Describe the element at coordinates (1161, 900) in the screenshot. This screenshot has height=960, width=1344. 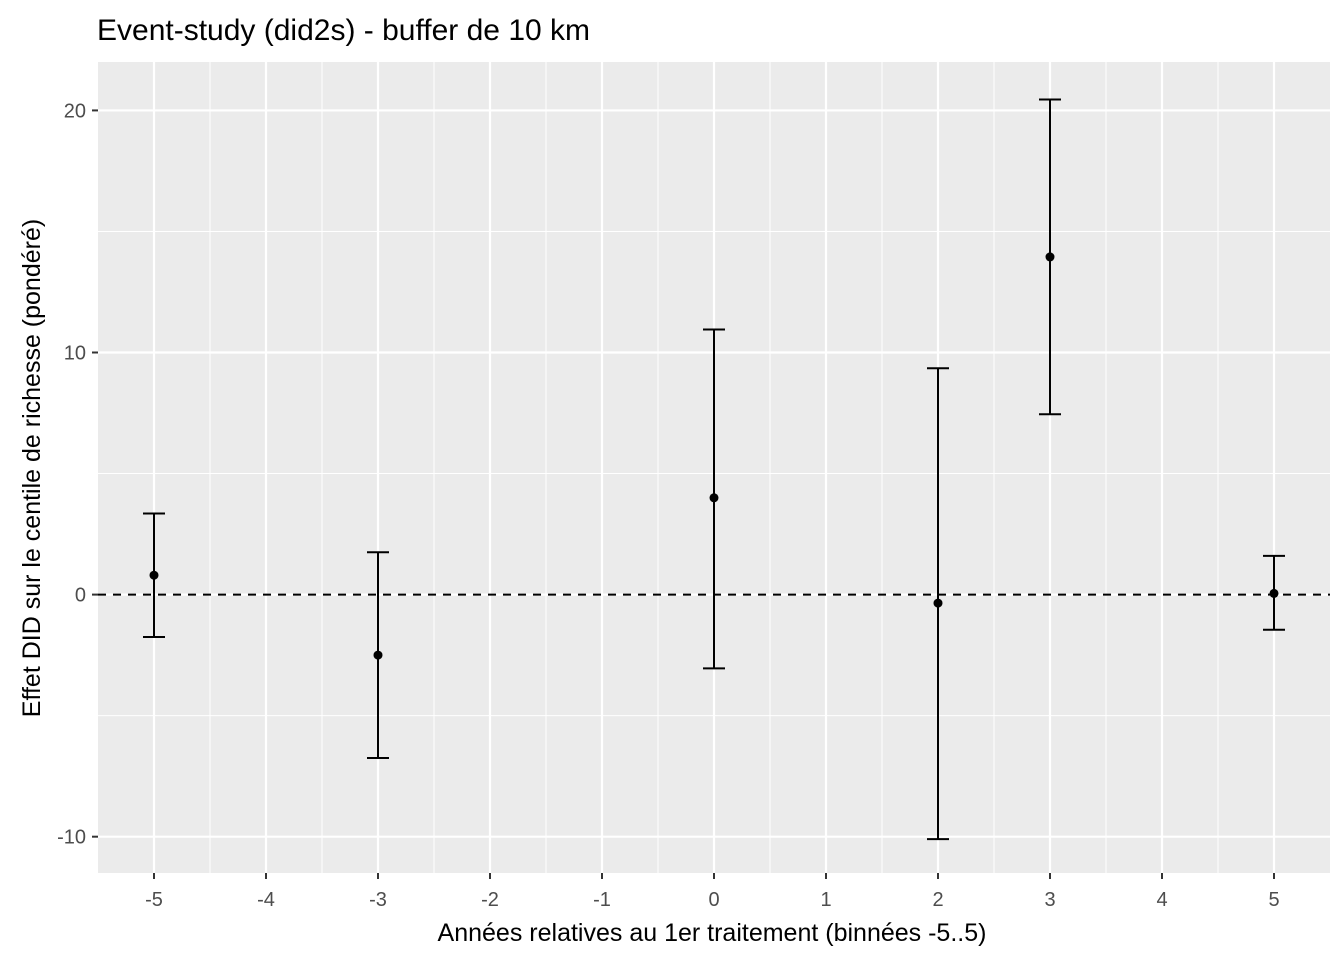
I see `x-tick-label: 4` at that location.